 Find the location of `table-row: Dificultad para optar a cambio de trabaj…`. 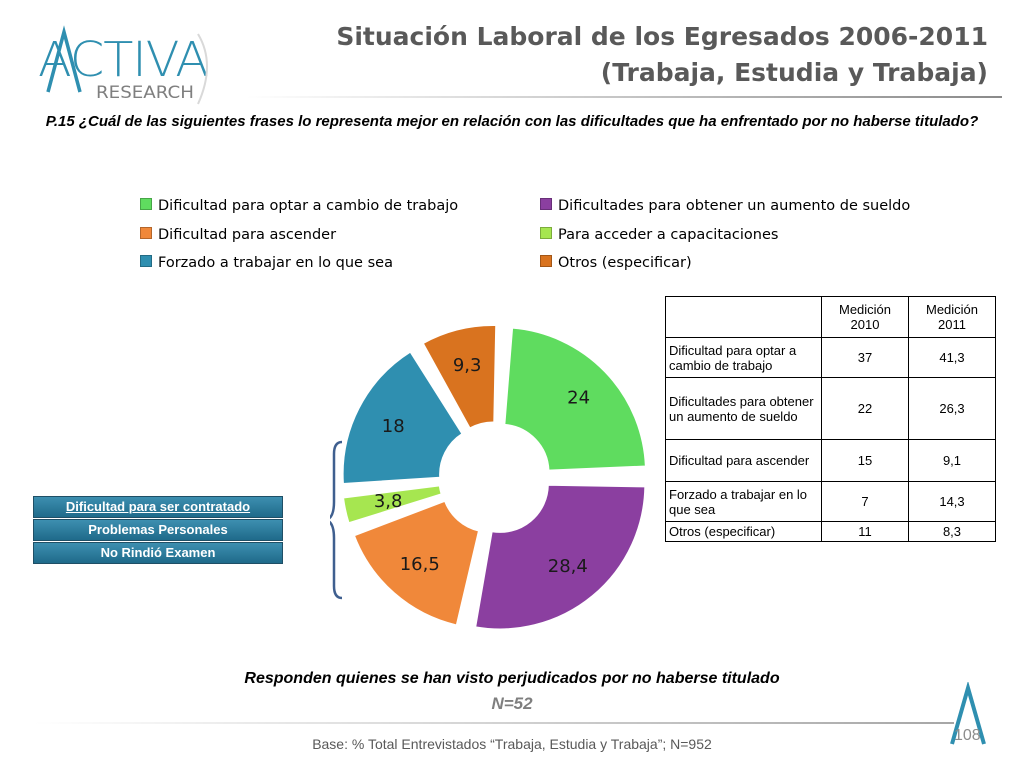

table-row: Dificultad para optar a cambio de trabaj… is located at coordinates (830, 357).